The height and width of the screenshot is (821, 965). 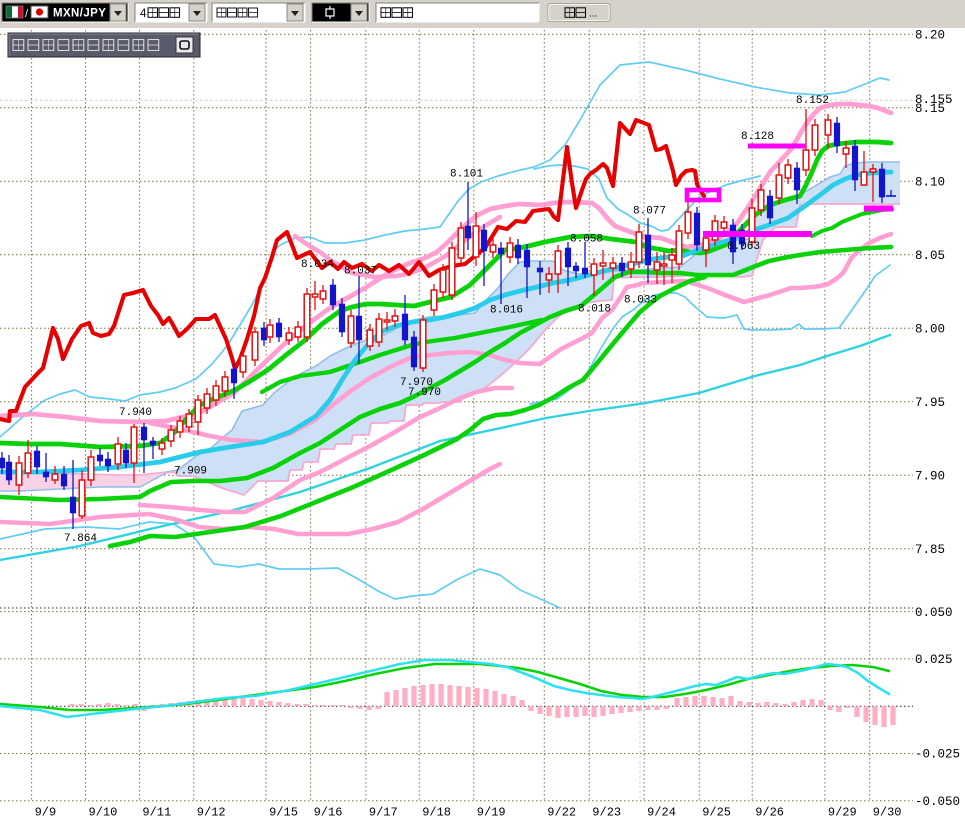 I want to click on svg-text: 8.016, so click(x=506, y=311).